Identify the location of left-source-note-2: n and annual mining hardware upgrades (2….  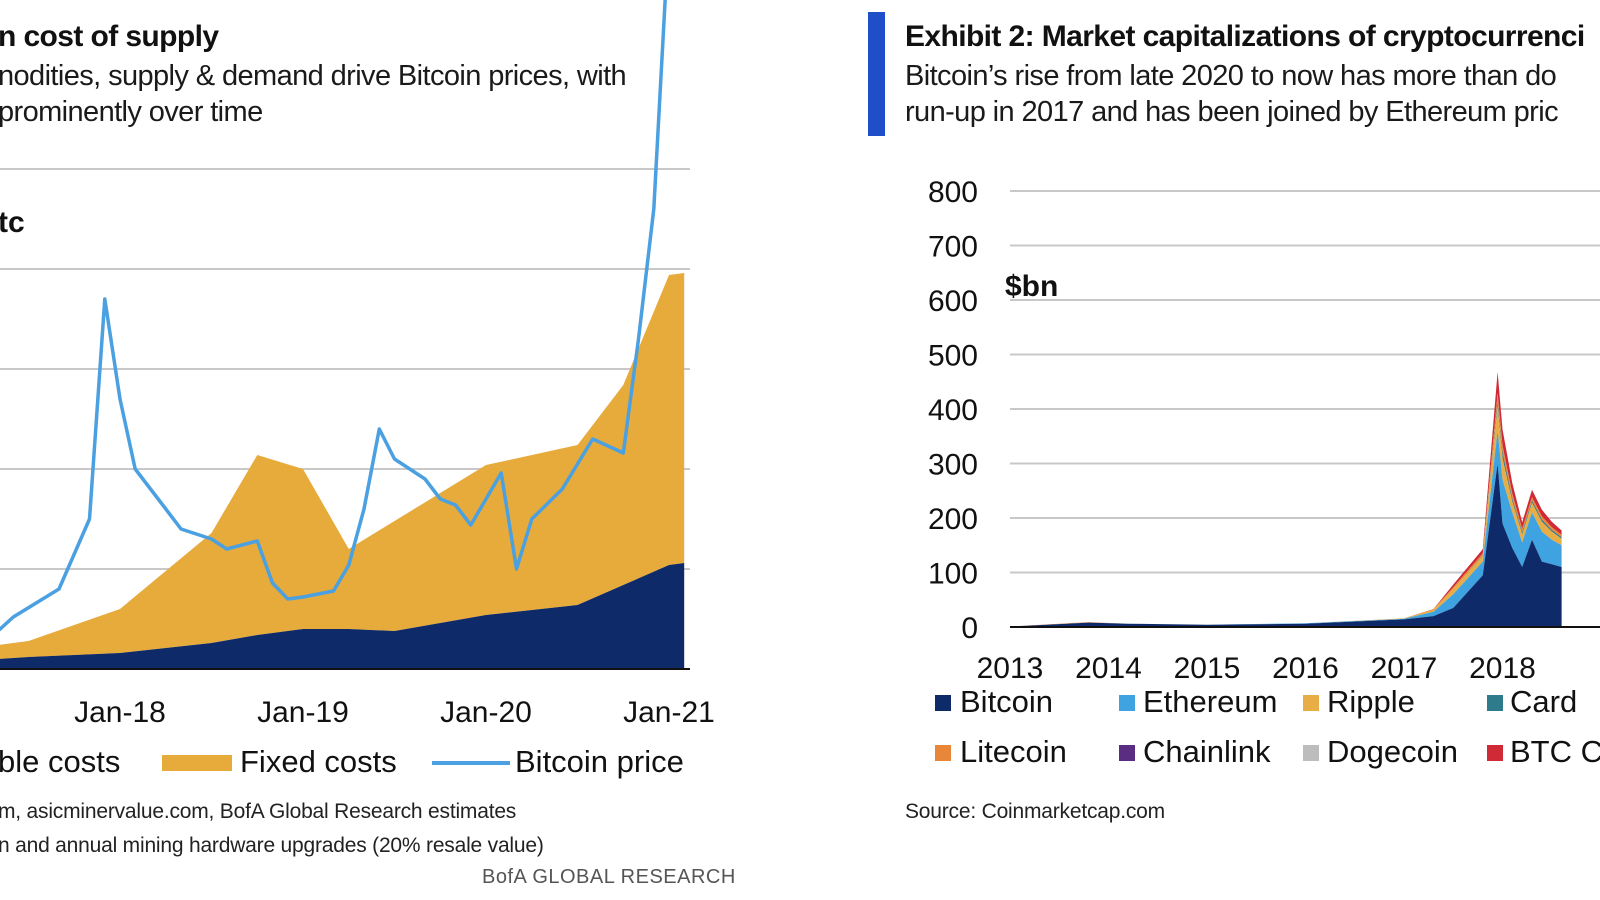
(272, 845).